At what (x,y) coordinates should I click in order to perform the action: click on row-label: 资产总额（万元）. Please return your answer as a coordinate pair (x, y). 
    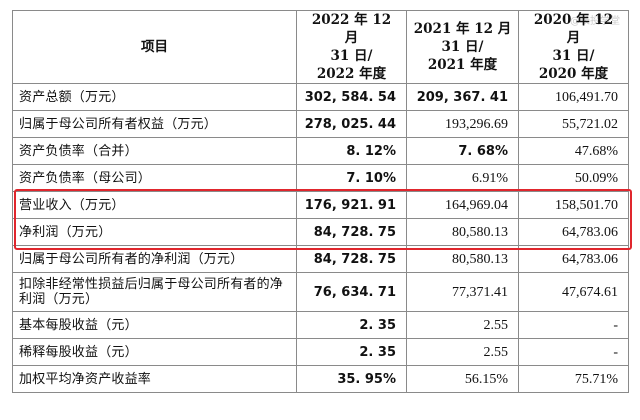
    Looking at the image, I should click on (154, 97).